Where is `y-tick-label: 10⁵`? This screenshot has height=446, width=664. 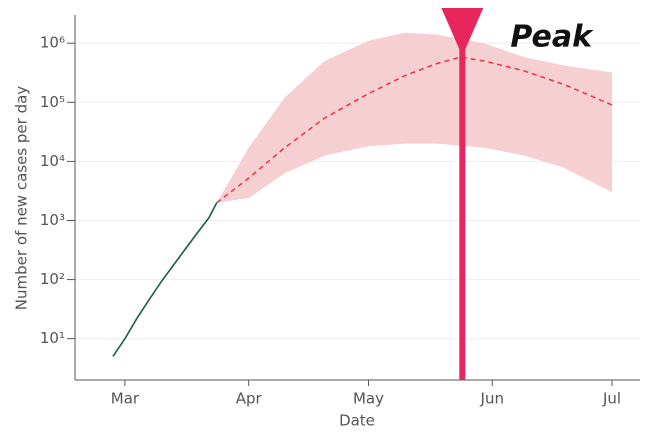 y-tick-label: 10⁵ is located at coordinates (52, 102).